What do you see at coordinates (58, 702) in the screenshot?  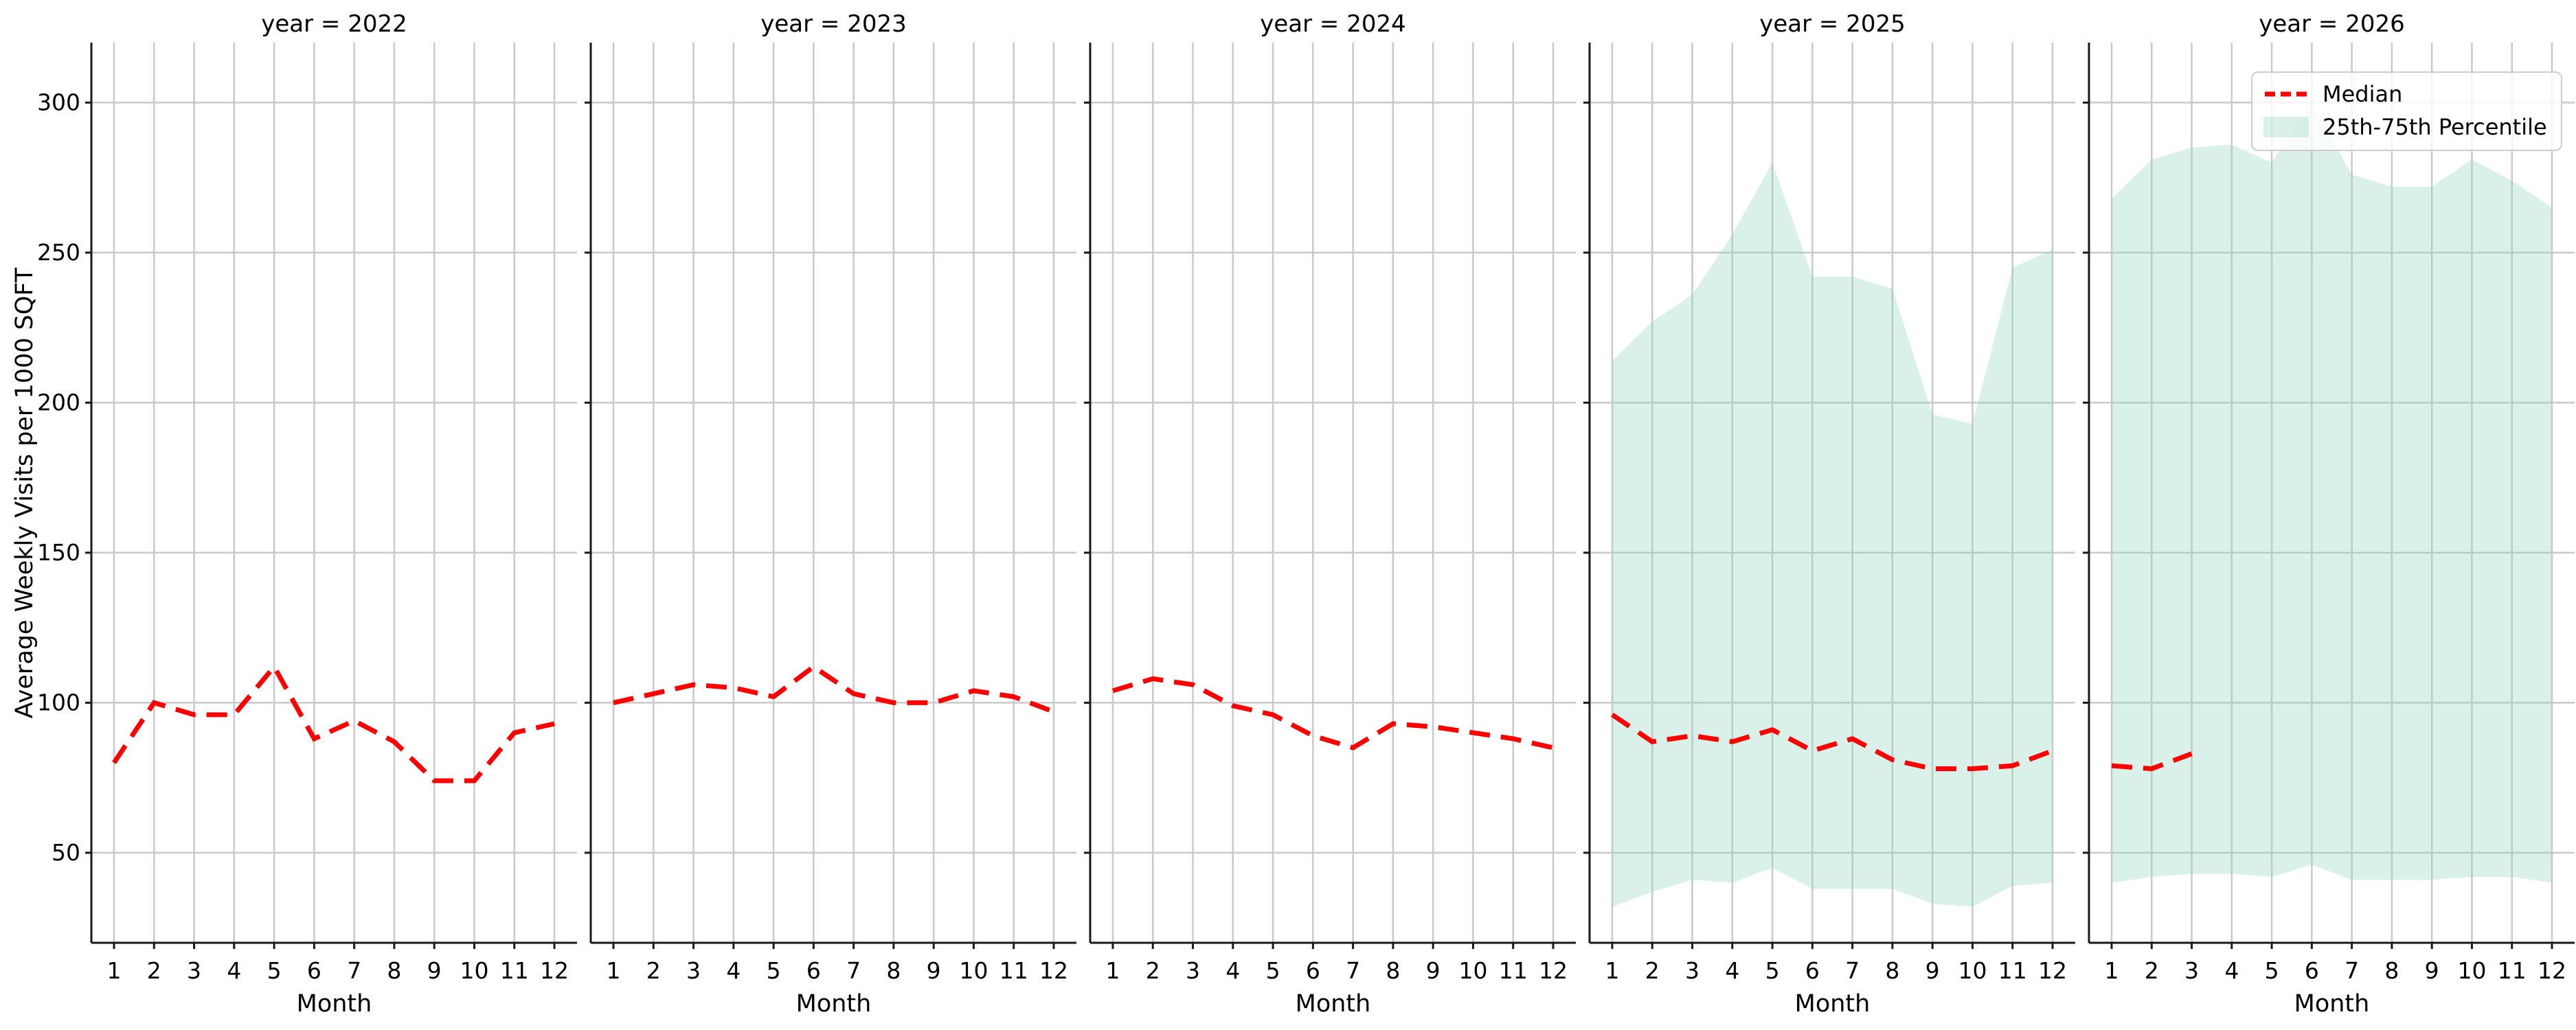 I see `y-tick-label: 100` at bounding box center [58, 702].